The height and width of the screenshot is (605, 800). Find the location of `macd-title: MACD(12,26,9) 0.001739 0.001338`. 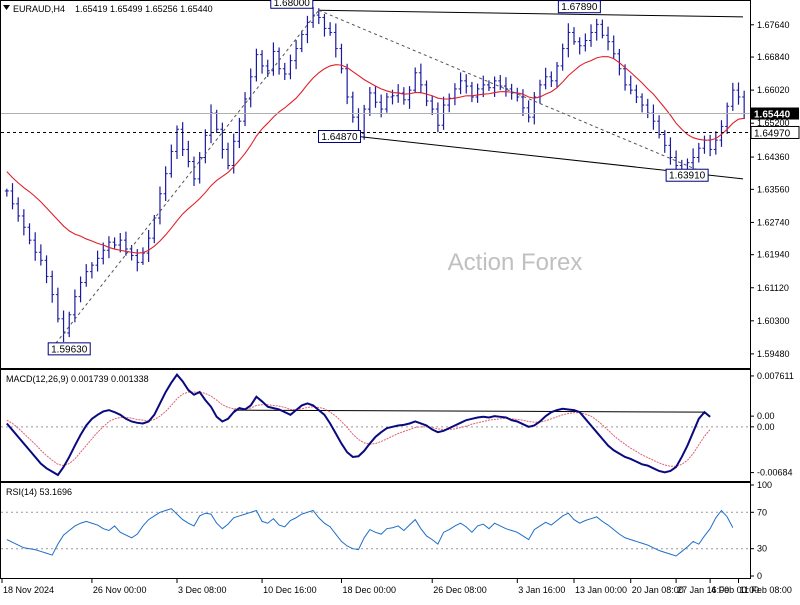

macd-title: MACD(12,26,9) 0.001739 0.001338 is located at coordinates (77, 379).